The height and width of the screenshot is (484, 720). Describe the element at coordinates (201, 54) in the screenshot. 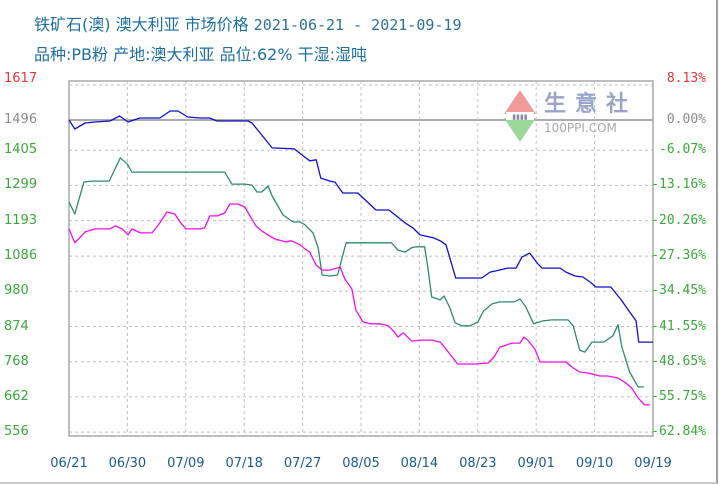

I see `chart-subtitle: 品种:PB粉 产地:澳大利亚 品位:62% 干湿:湿吨` at that location.